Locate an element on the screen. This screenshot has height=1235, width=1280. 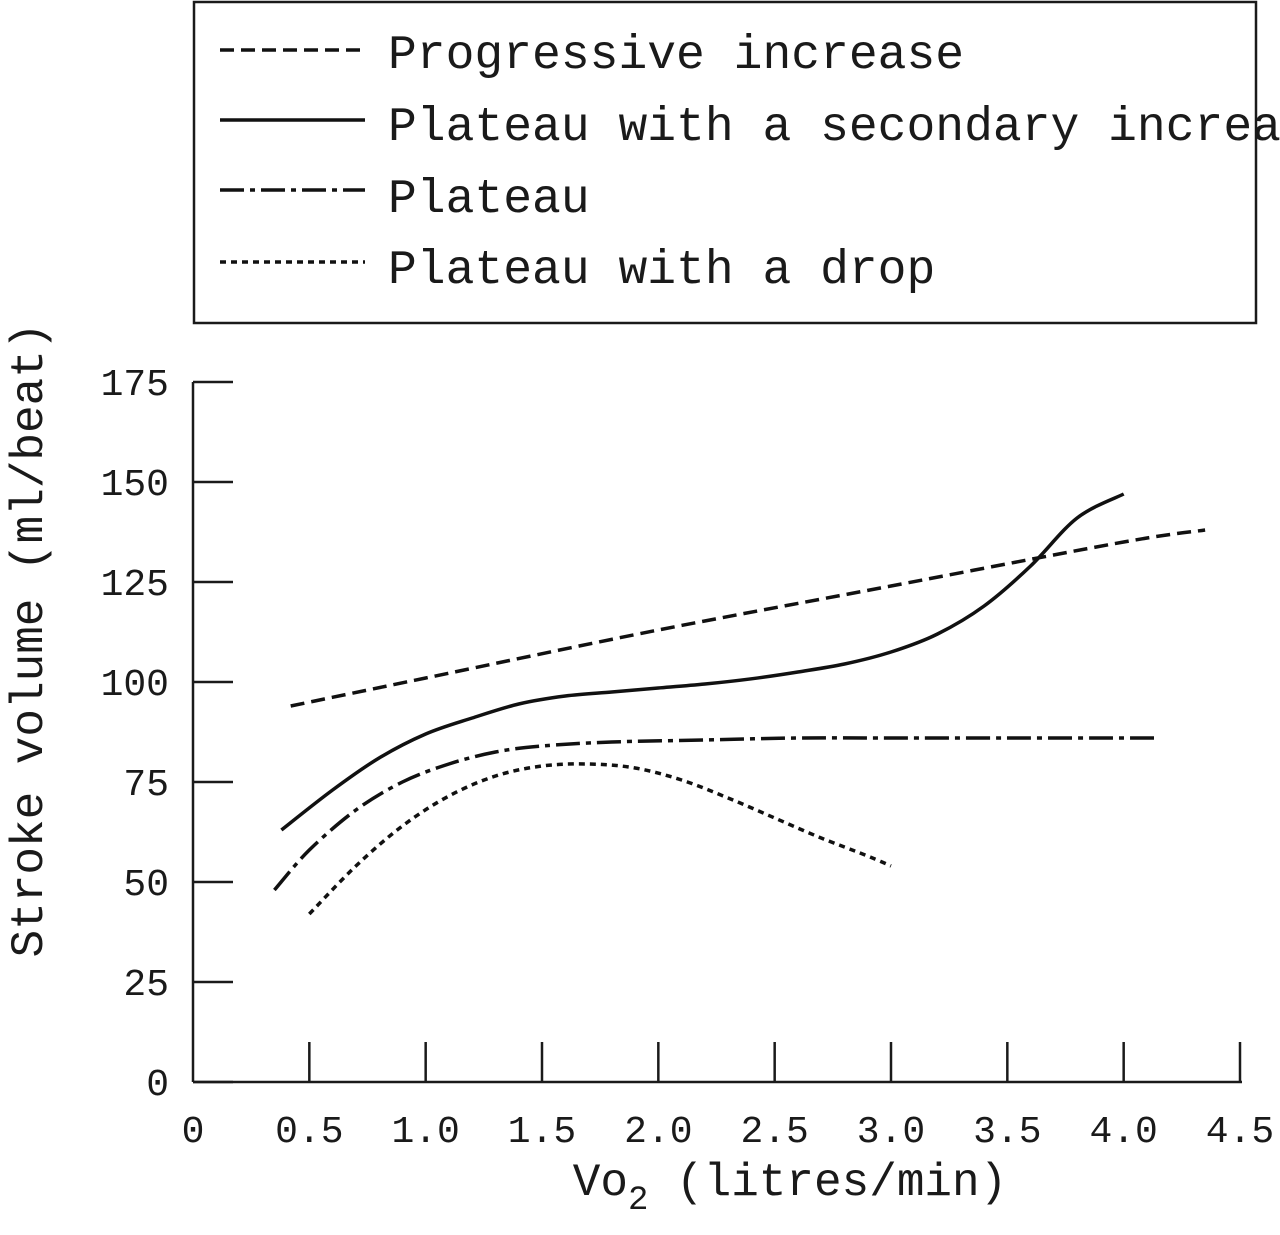
x-ticks: 0 0.5 1.0 1.5 2.0 2.5 3.0 3.5 4.0 4.5 is located at coordinates (728, 1098).